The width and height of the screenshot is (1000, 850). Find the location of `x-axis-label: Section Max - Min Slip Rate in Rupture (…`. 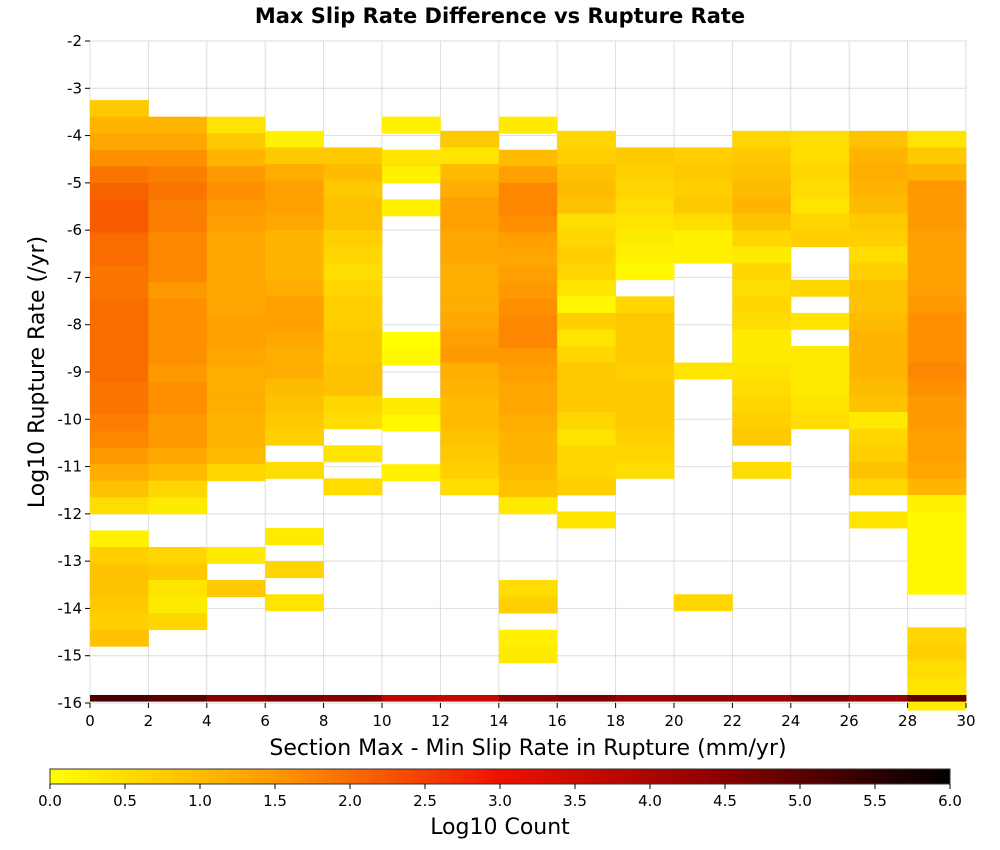

x-axis-label: Section Max - Min Slip Rate in Rupture (… is located at coordinates (527, 748).